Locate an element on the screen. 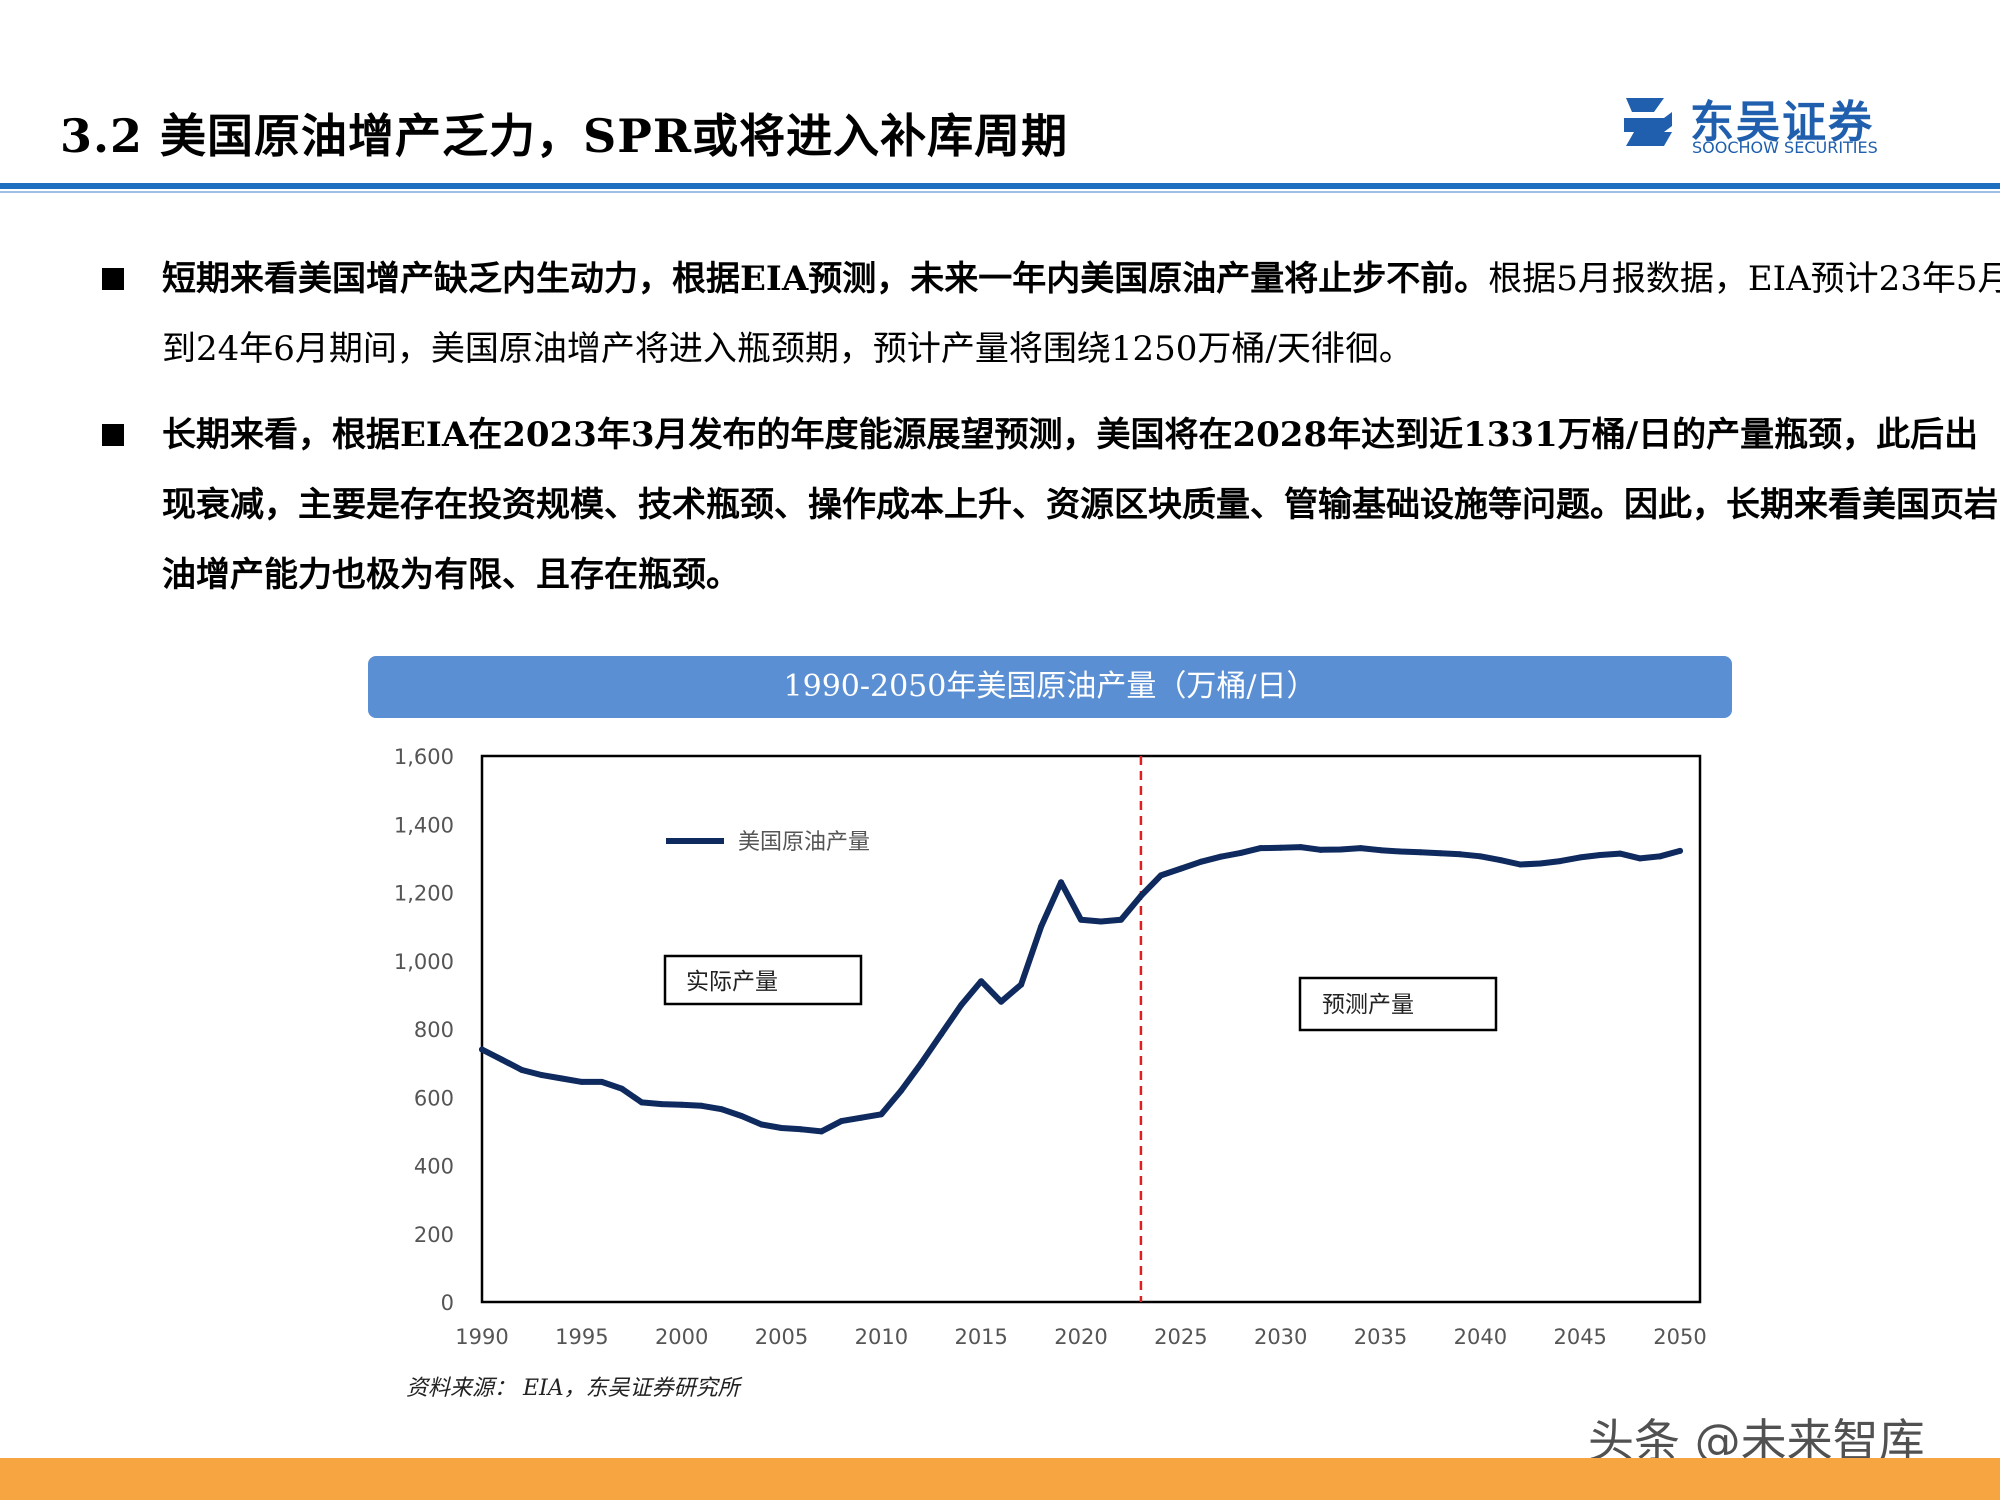  footer-bar is located at coordinates (1000, 1479).